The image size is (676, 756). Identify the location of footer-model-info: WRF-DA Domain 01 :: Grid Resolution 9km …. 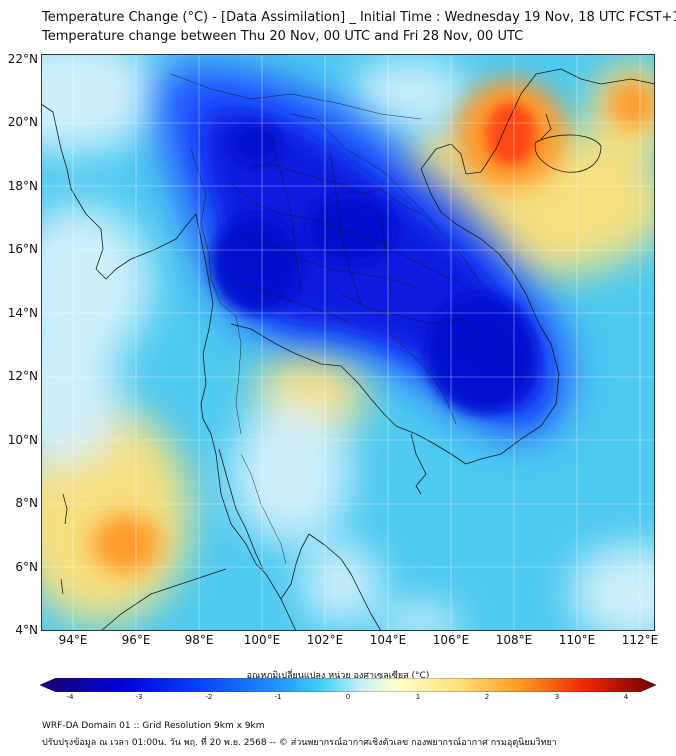
(153, 726).